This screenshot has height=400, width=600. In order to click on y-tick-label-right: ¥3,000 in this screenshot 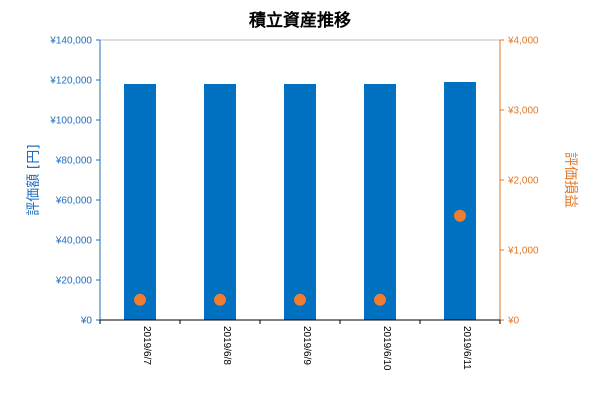, I will do `click(523, 111)`.